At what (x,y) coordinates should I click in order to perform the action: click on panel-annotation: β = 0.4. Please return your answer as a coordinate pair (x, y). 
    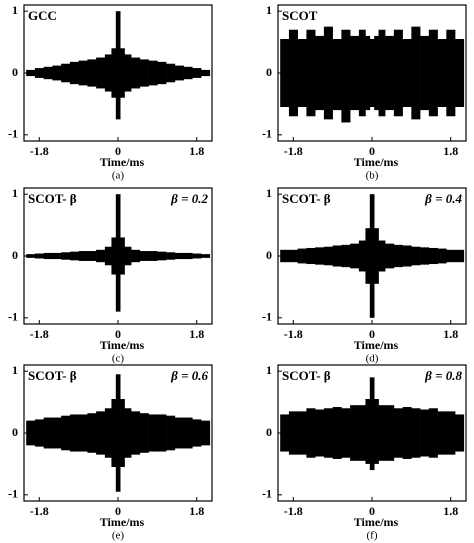
    Looking at the image, I should click on (443, 198).